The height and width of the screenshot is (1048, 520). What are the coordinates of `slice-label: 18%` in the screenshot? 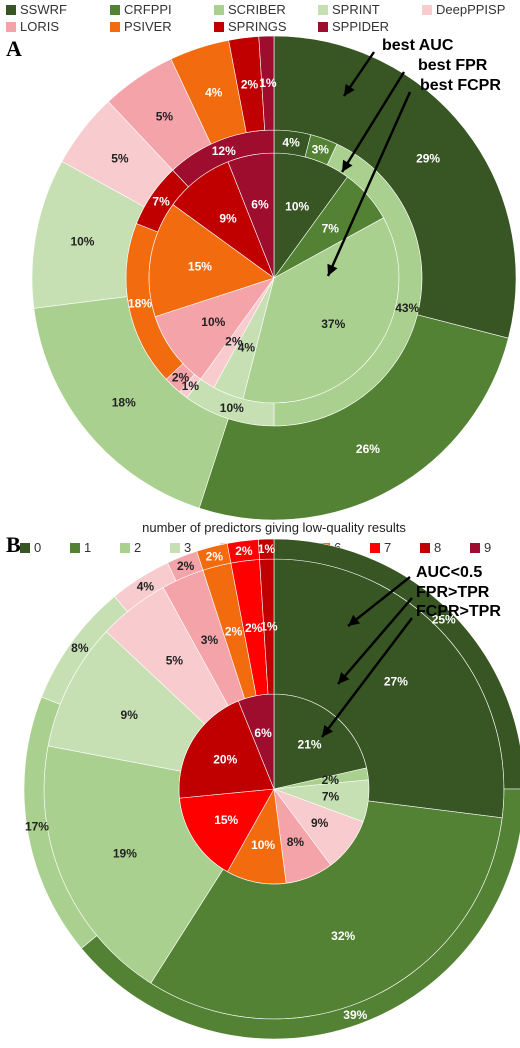 It's located at (140, 304).